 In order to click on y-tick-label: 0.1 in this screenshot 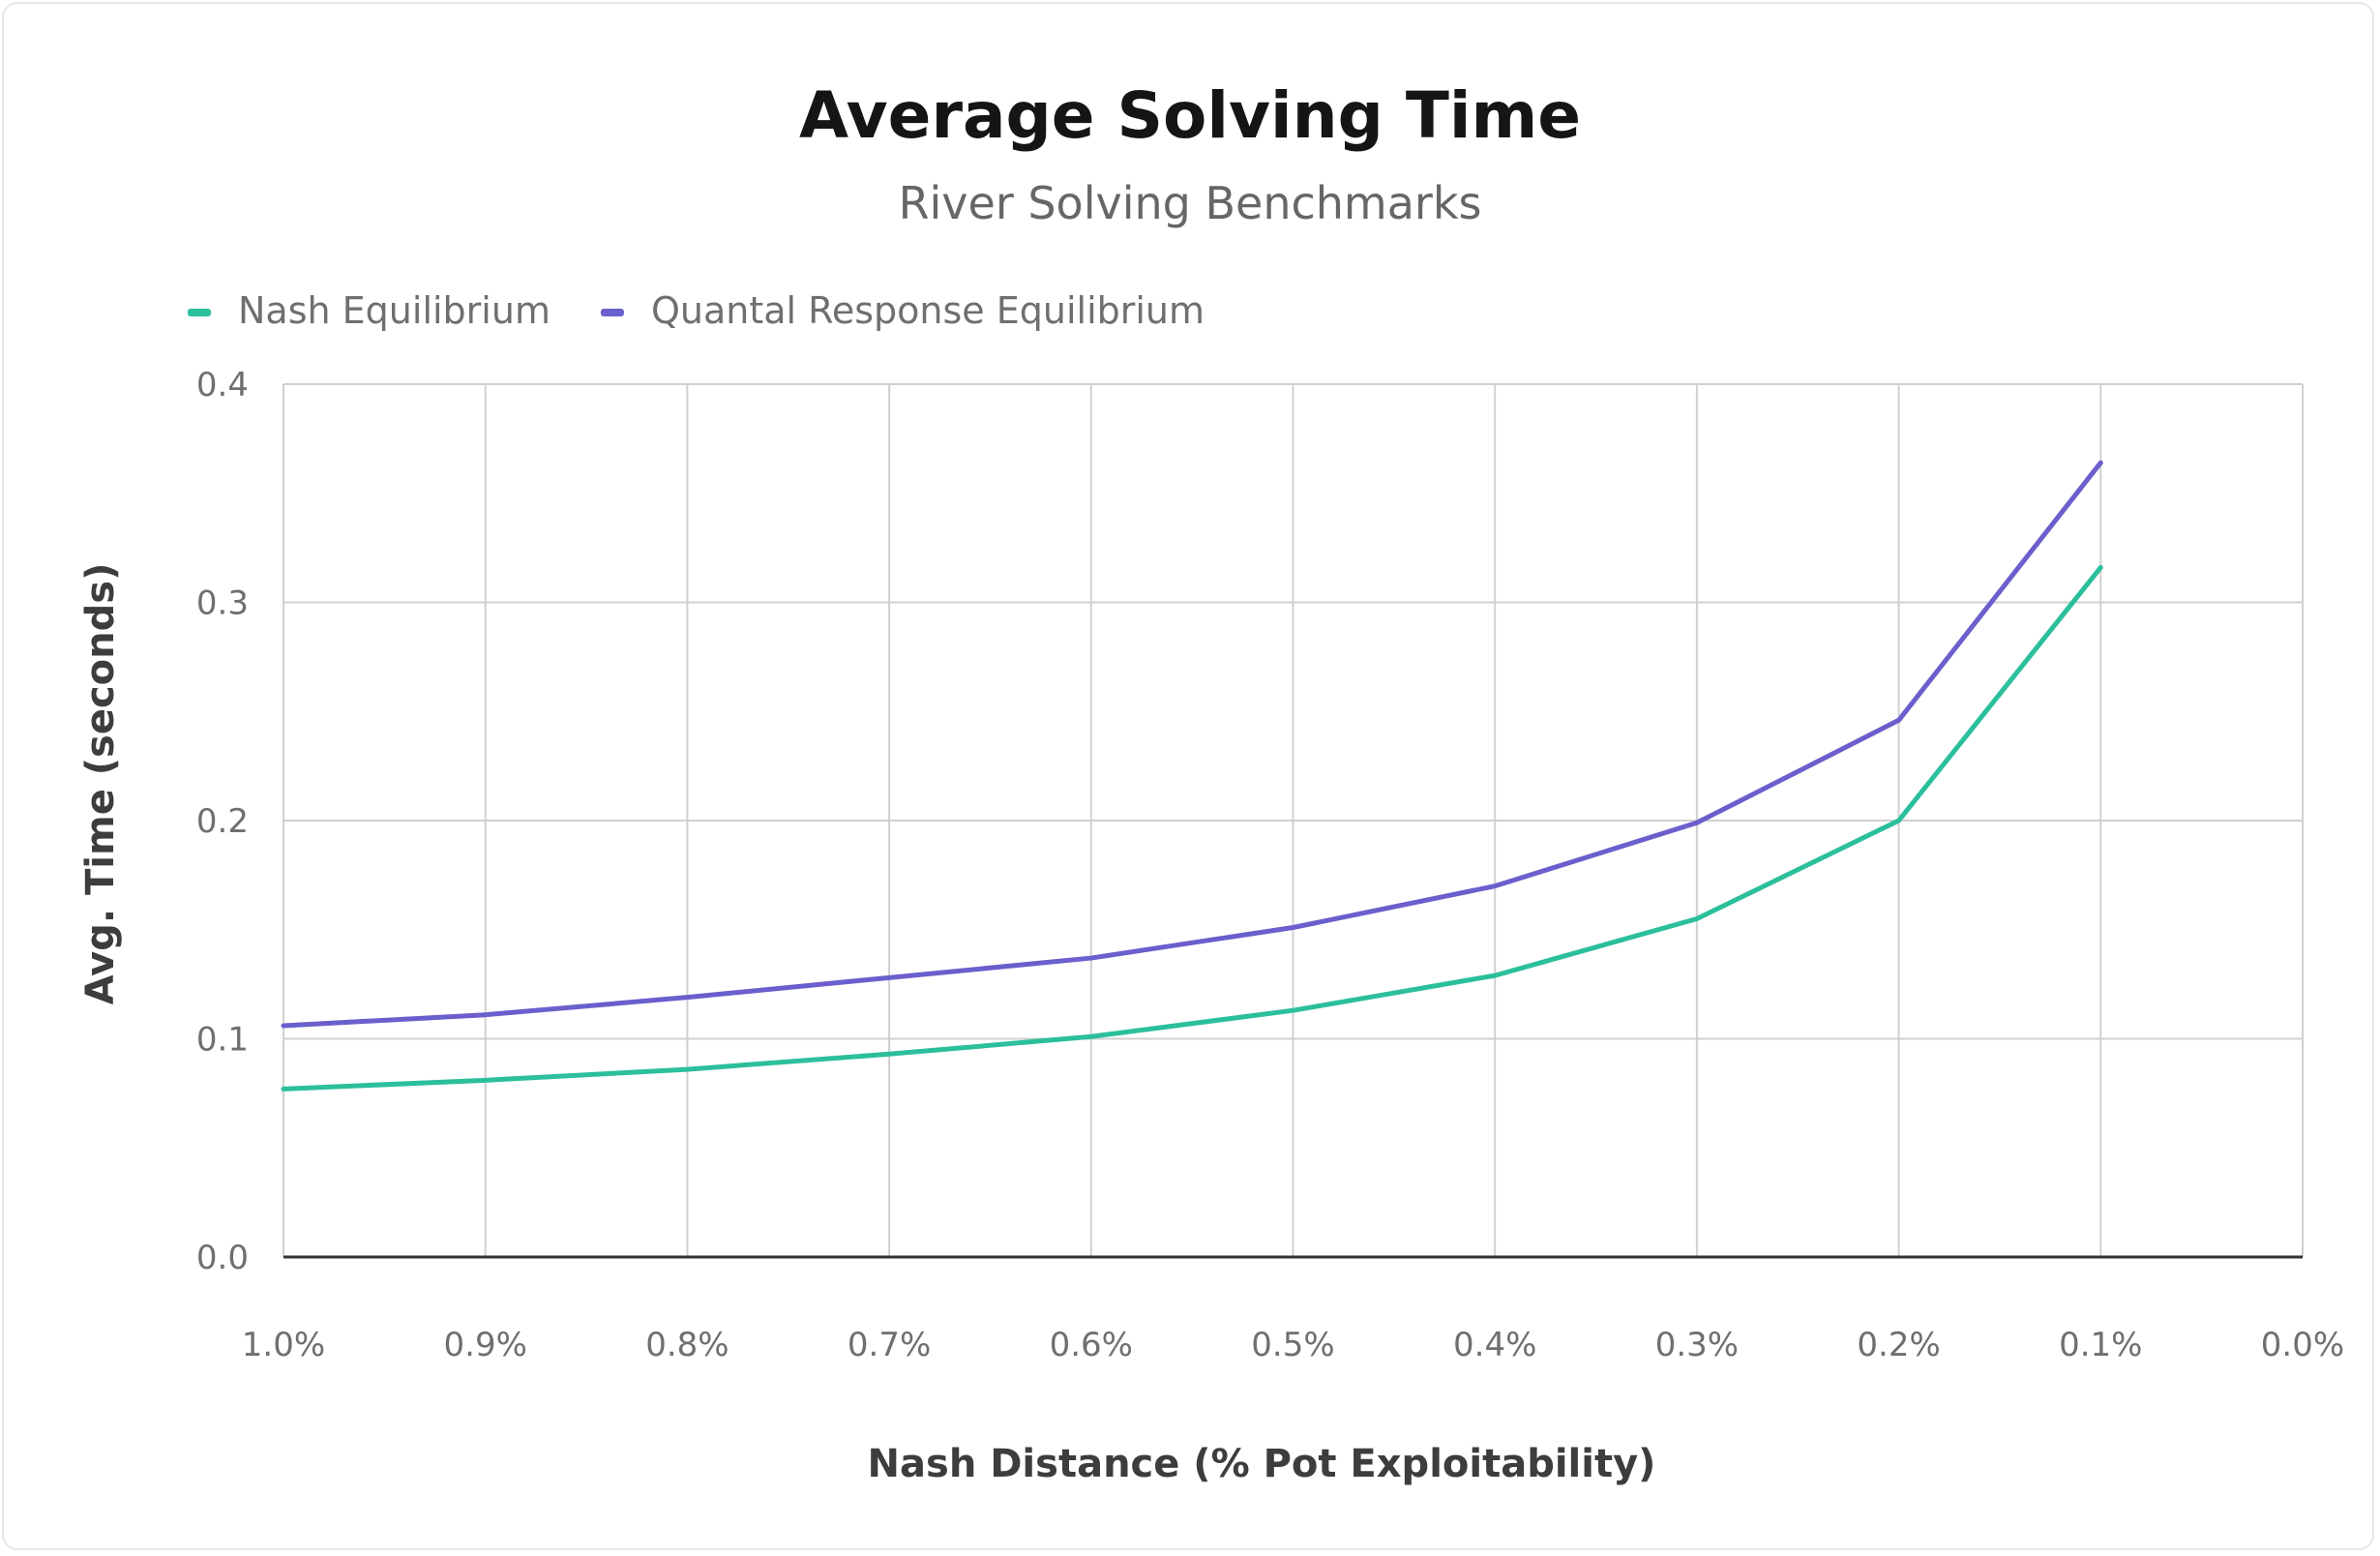, I will do `click(223, 1040)`.